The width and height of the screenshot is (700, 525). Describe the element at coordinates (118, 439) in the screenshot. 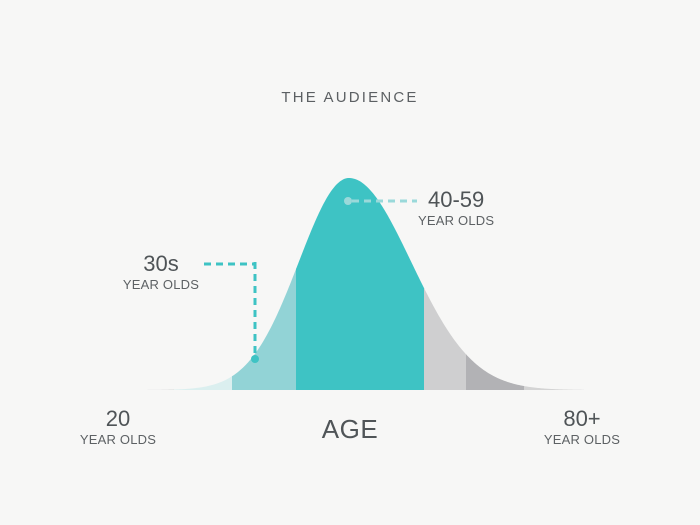

I see `x-min-unit: YEAR OLDS` at that location.